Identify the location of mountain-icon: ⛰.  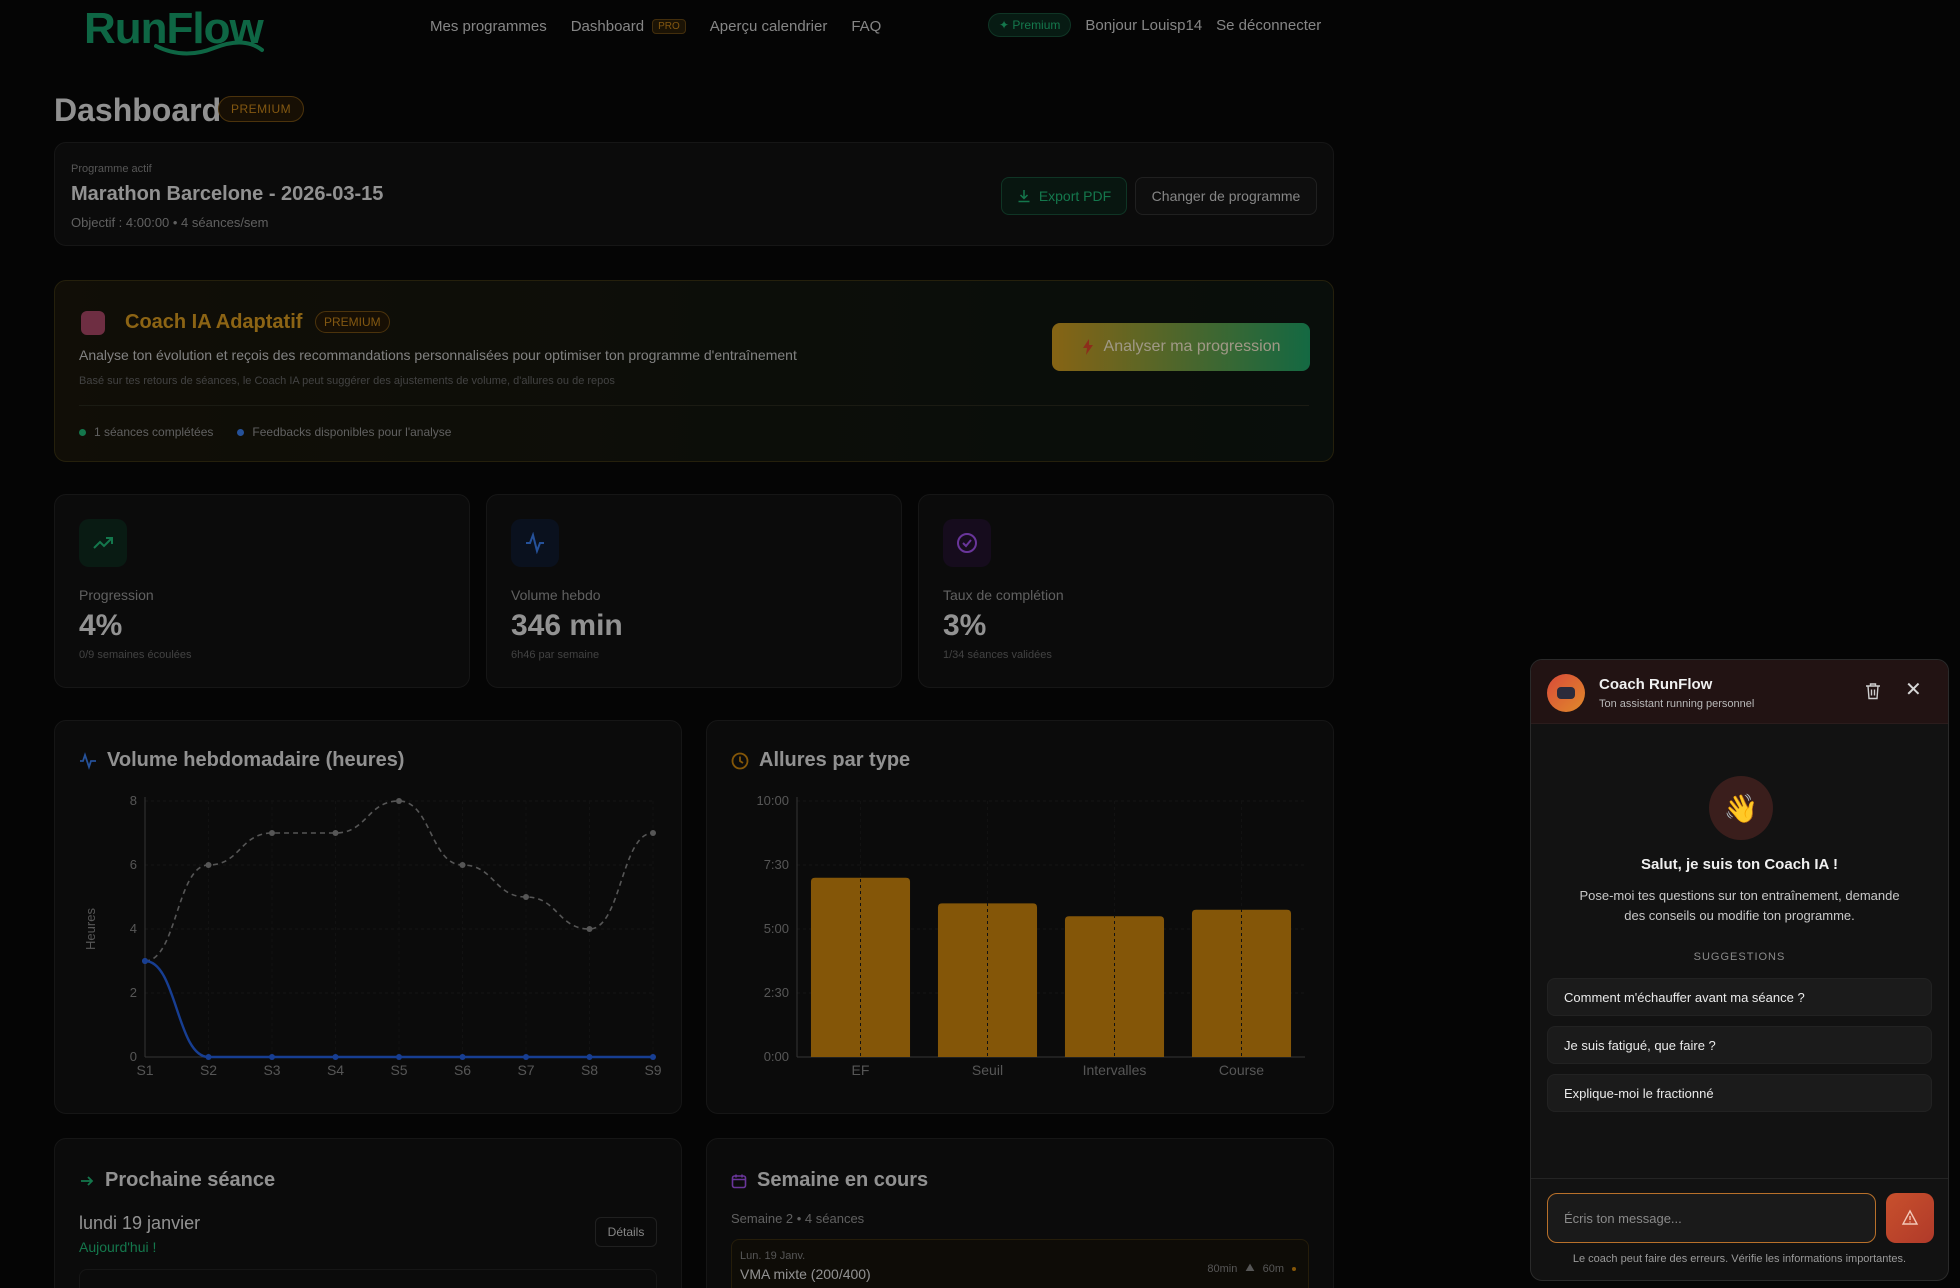
(1250, 1268).